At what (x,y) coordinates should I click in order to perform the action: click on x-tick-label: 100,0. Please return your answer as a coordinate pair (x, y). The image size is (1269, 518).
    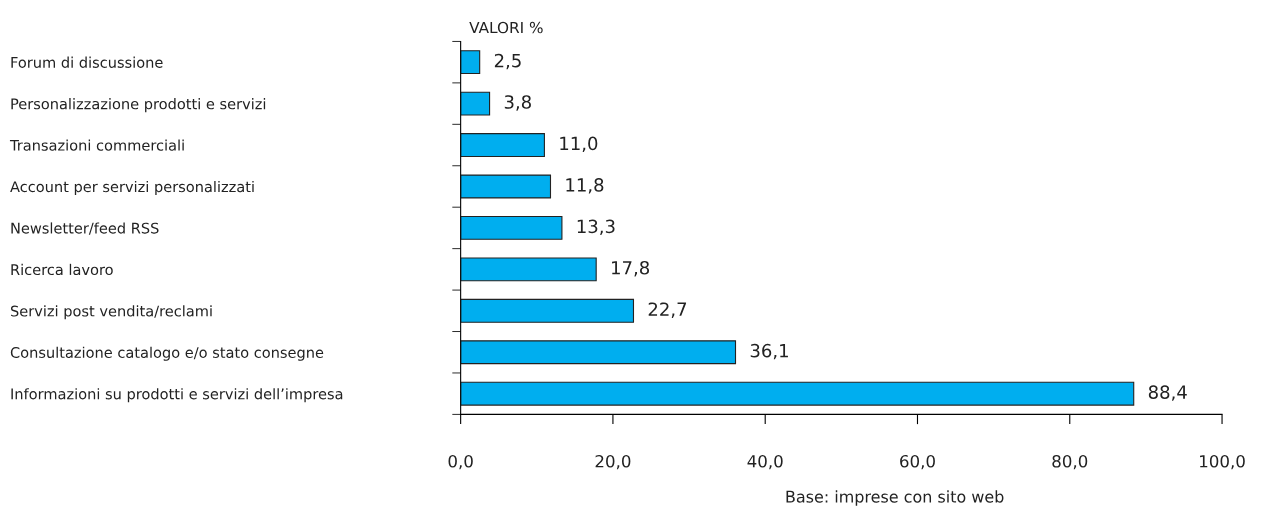
    Looking at the image, I should click on (1222, 462).